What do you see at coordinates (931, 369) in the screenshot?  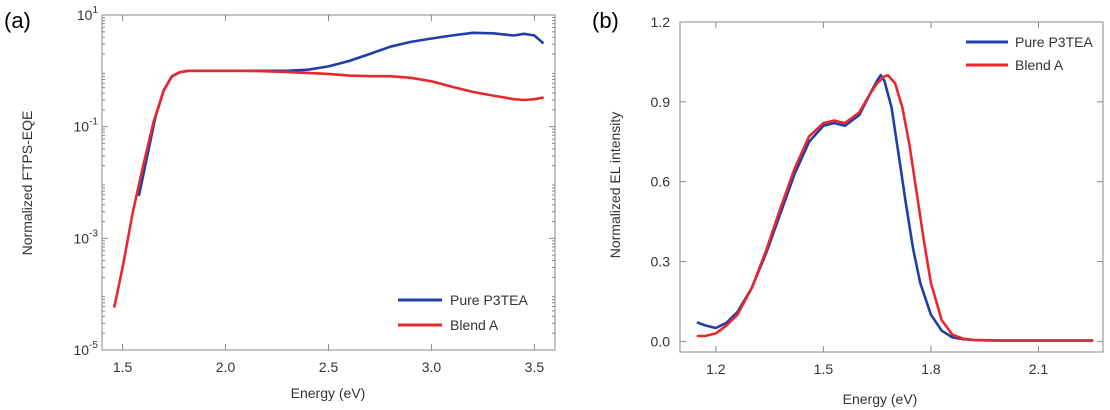 I see `x-tick-label: 1.8` at bounding box center [931, 369].